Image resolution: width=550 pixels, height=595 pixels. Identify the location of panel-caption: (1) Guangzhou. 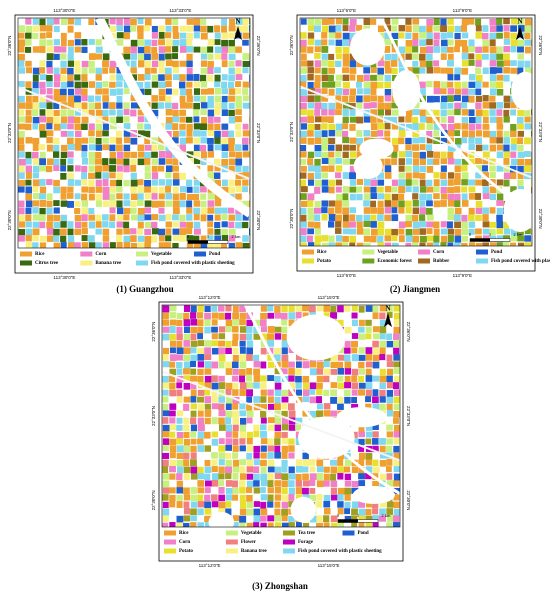
(144, 289).